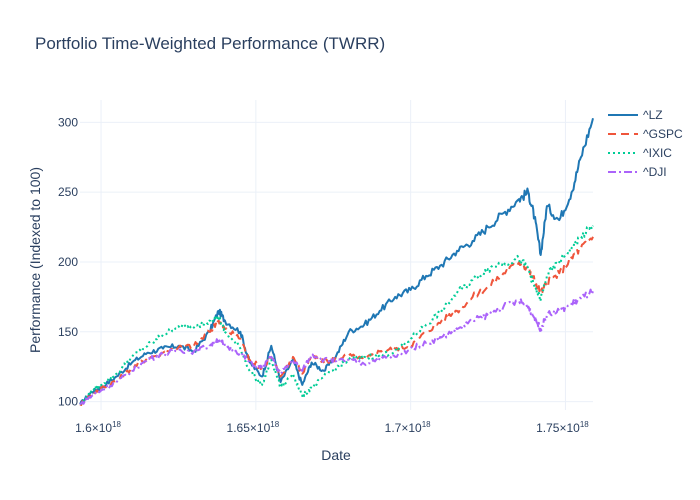 The height and width of the screenshot is (500, 700). Describe the element at coordinates (68, 402) in the screenshot. I see `y-tick-label: 100` at that location.